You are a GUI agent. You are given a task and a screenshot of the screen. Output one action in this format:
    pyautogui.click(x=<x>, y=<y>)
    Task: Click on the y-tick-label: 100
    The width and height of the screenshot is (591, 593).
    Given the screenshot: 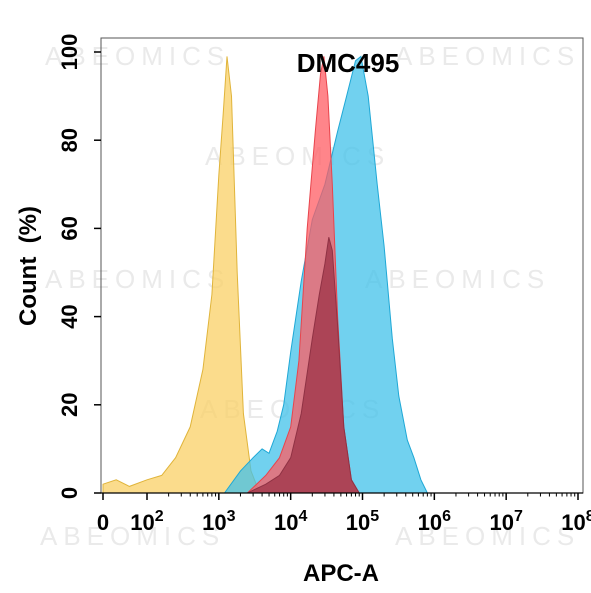 What is the action you would take?
    pyautogui.click(x=69, y=52)
    